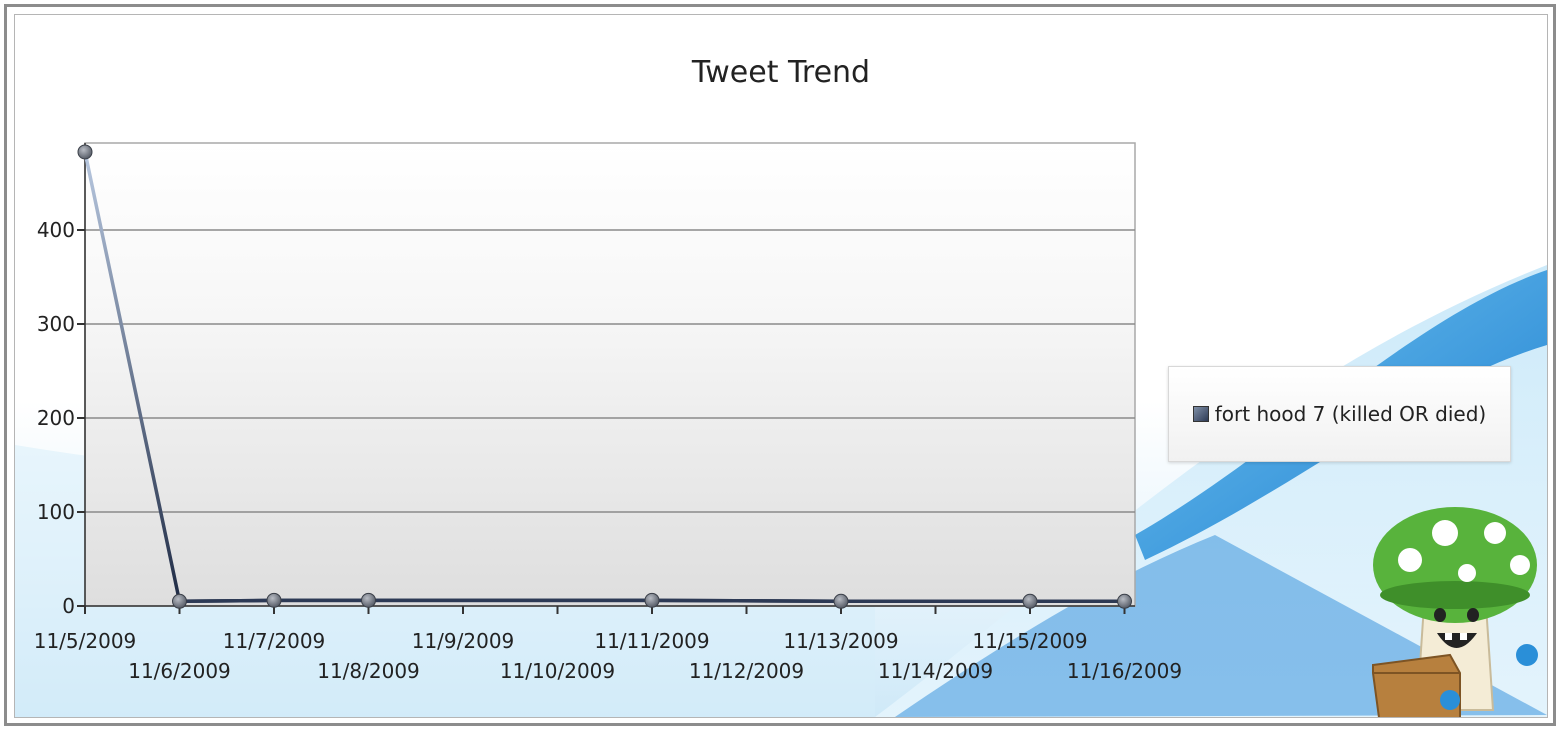 This screenshot has width=1564, height=734. Describe the element at coordinates (56, 512) in the screenshot. I see `y-tick-label: 100` at that location.